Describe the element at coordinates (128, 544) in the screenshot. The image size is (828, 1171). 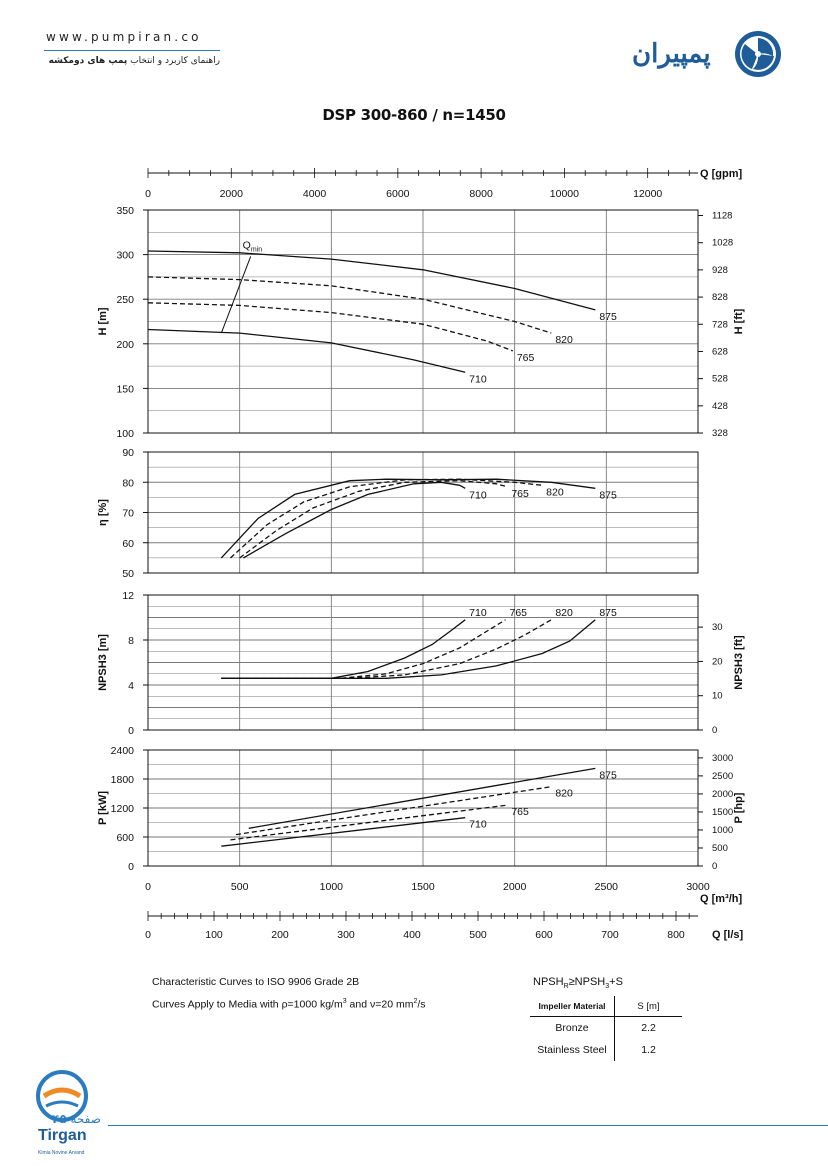
I see `y-tick-label: 60` at that location.